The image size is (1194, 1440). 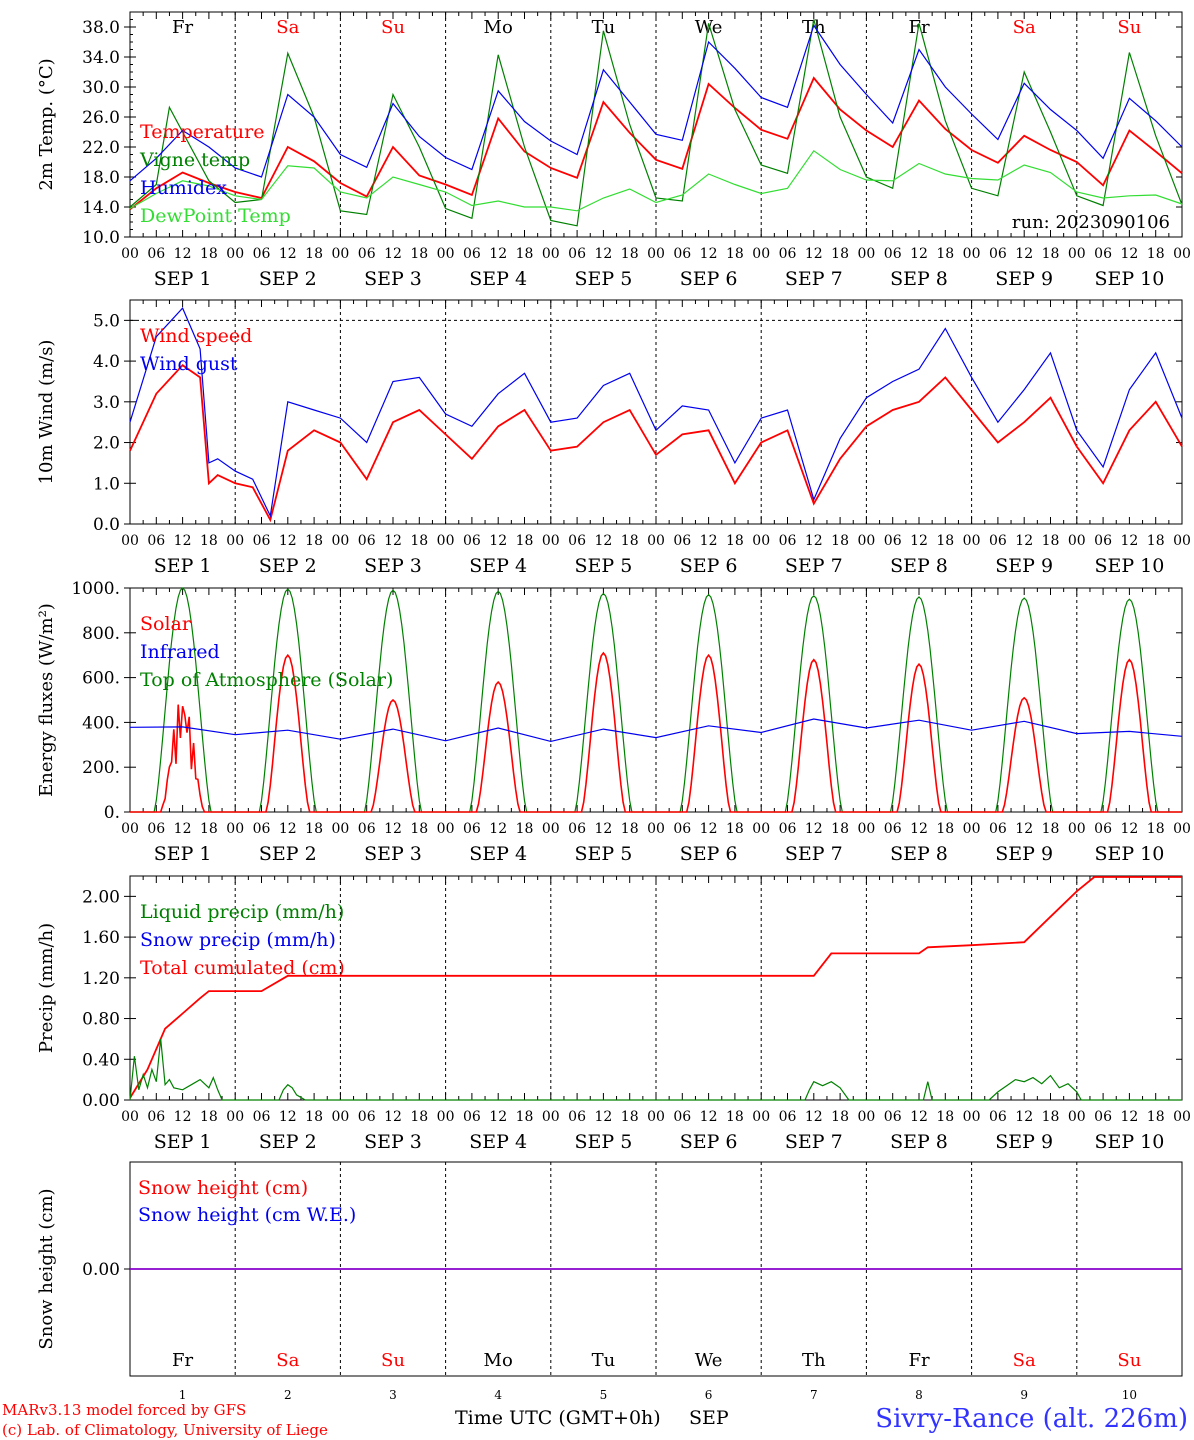 I want to click on day-name: Fr, so click(x=918, y=1360).